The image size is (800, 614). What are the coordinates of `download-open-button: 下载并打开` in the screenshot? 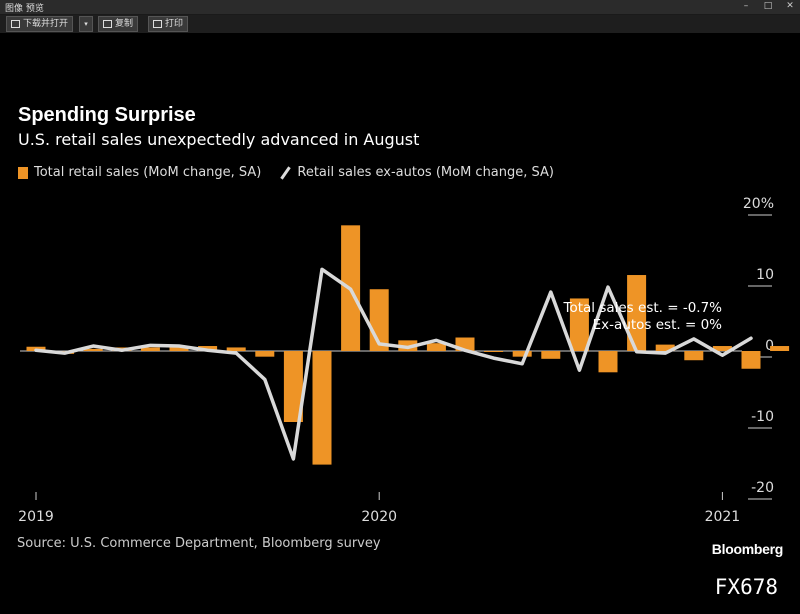 It's located at (40, 24).